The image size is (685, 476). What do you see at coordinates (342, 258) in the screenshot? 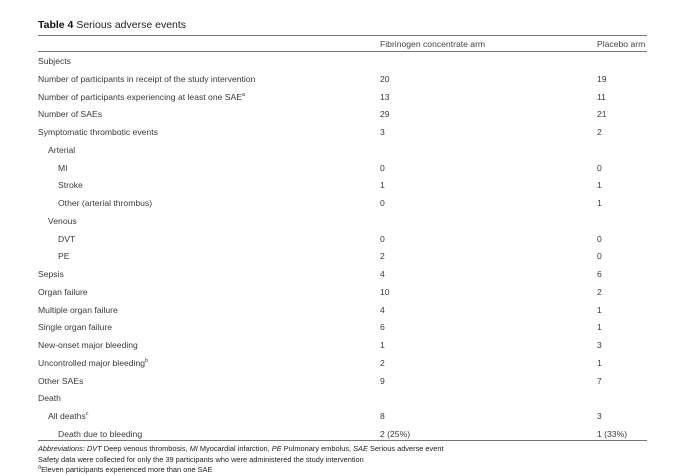
I see `table-row: PE 2 0` at bounding box center [342, 258].